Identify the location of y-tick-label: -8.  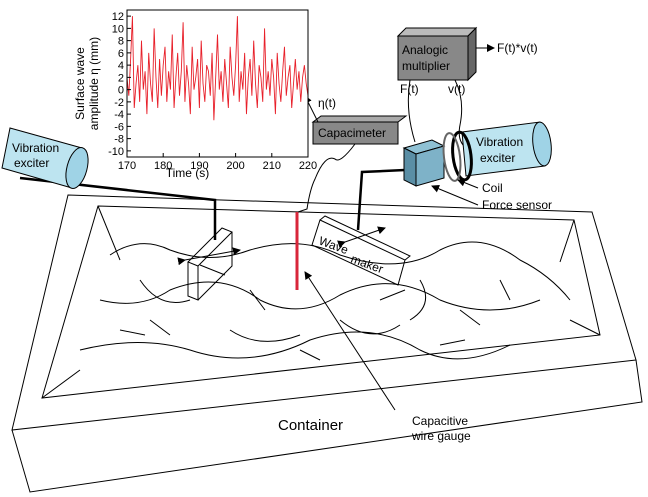
(119, 140).